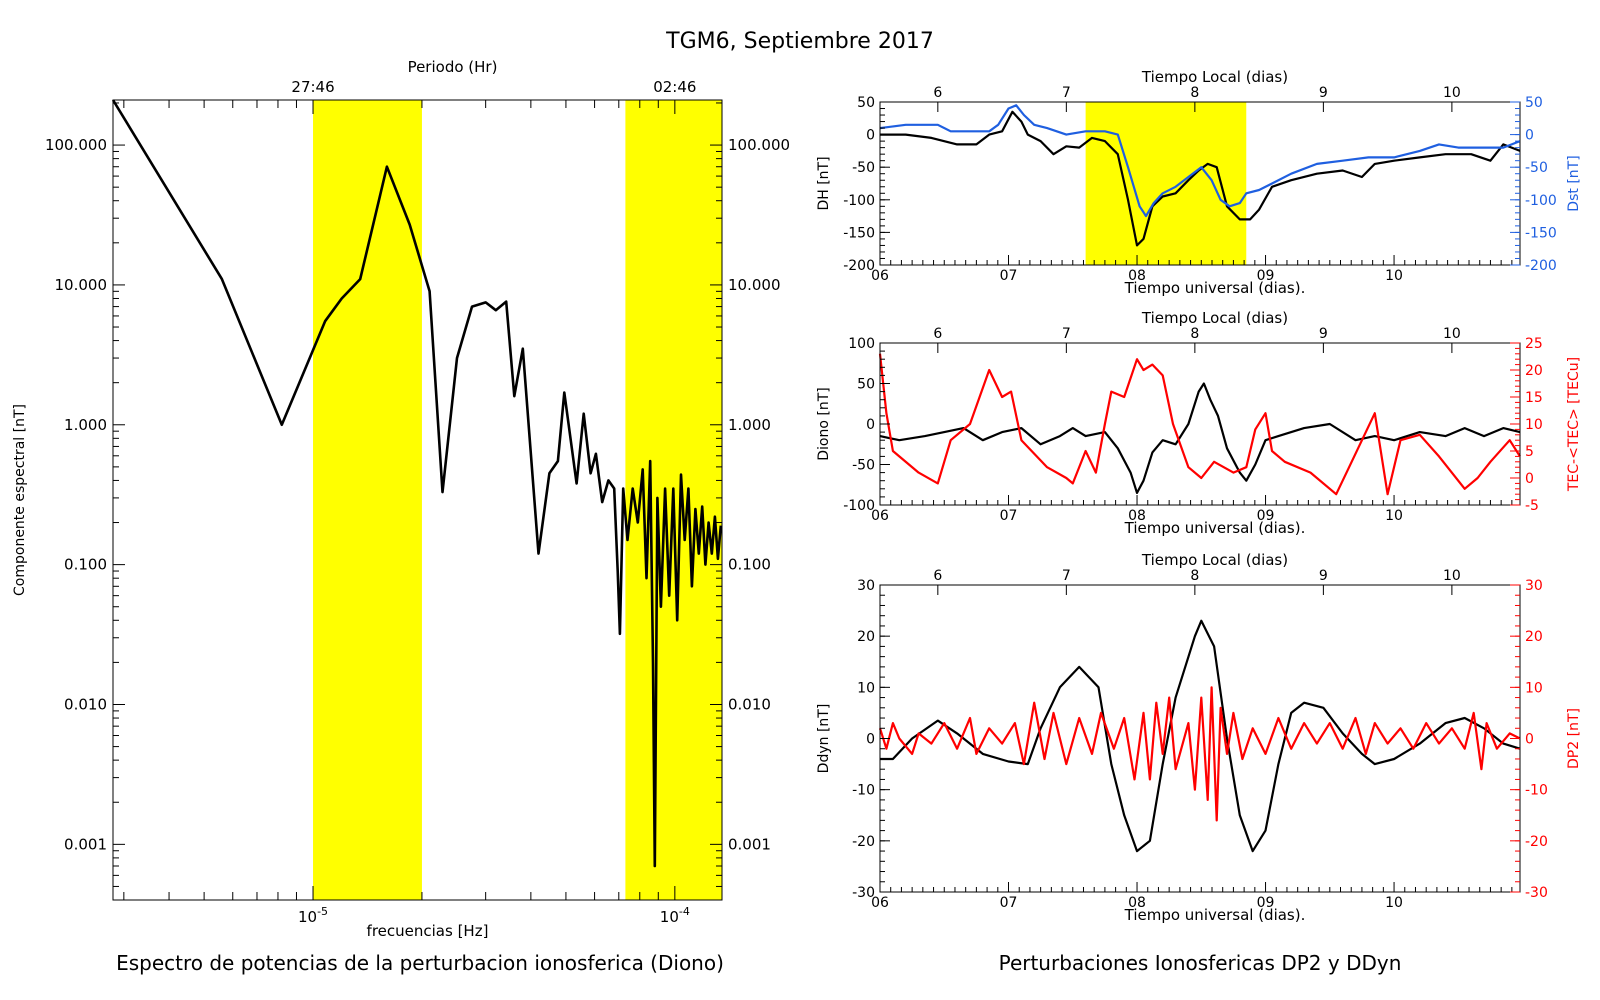  I want to click on x-axis-label: frecuencias [Hz], so click(428, 931).